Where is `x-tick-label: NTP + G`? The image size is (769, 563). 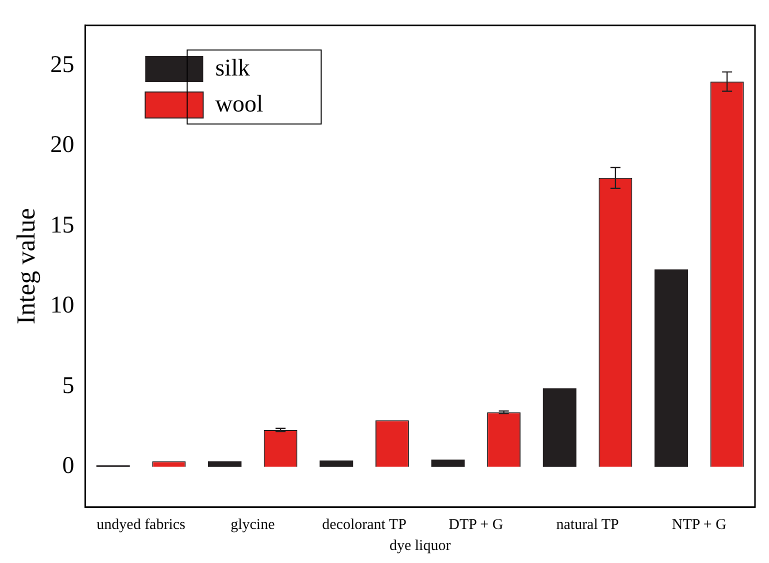
x-tick-label: NTP + G is located at coordinates (699, 524).